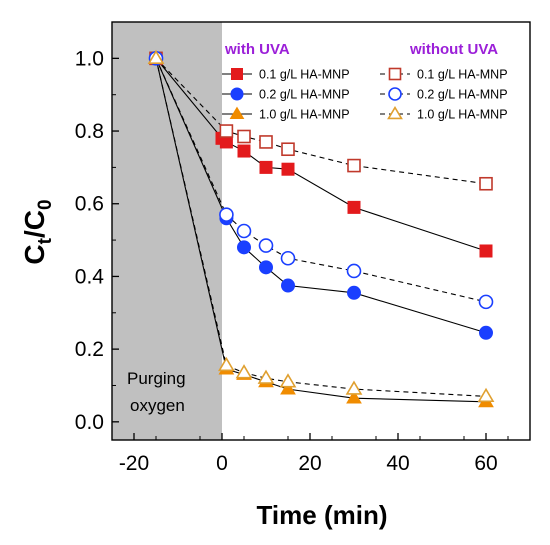  What do you see at coordinates (90, 276) in the screenshot?
I see `y-tick-label-2: 0.4` at bounding box center [90, 276].